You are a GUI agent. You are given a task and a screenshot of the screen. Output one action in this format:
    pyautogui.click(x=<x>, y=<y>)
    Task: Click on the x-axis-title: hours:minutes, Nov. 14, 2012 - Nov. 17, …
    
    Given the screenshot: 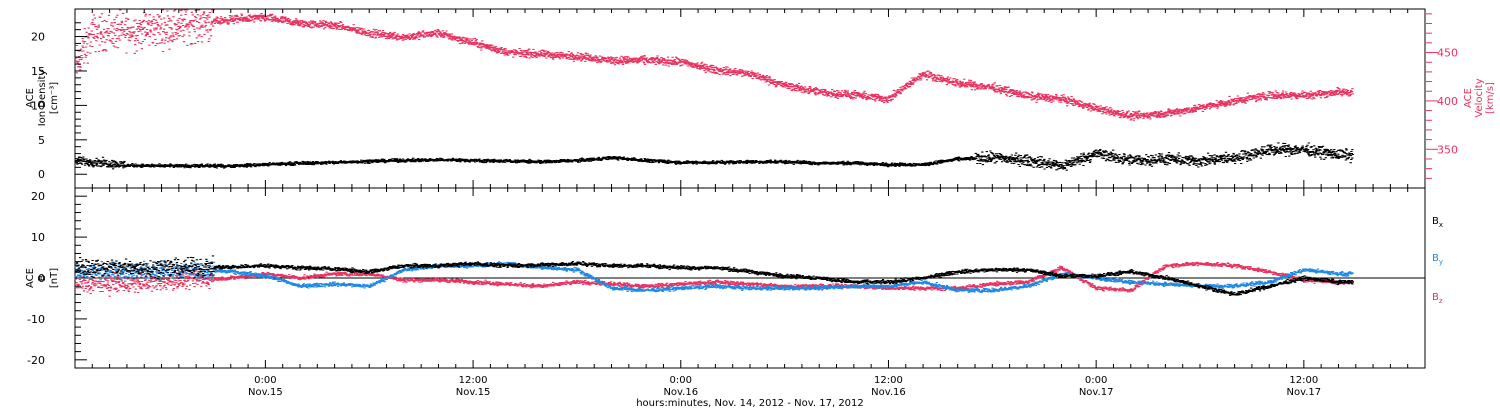 What is the action you would take?
    pyautogui.click(x=750, y=403)
    